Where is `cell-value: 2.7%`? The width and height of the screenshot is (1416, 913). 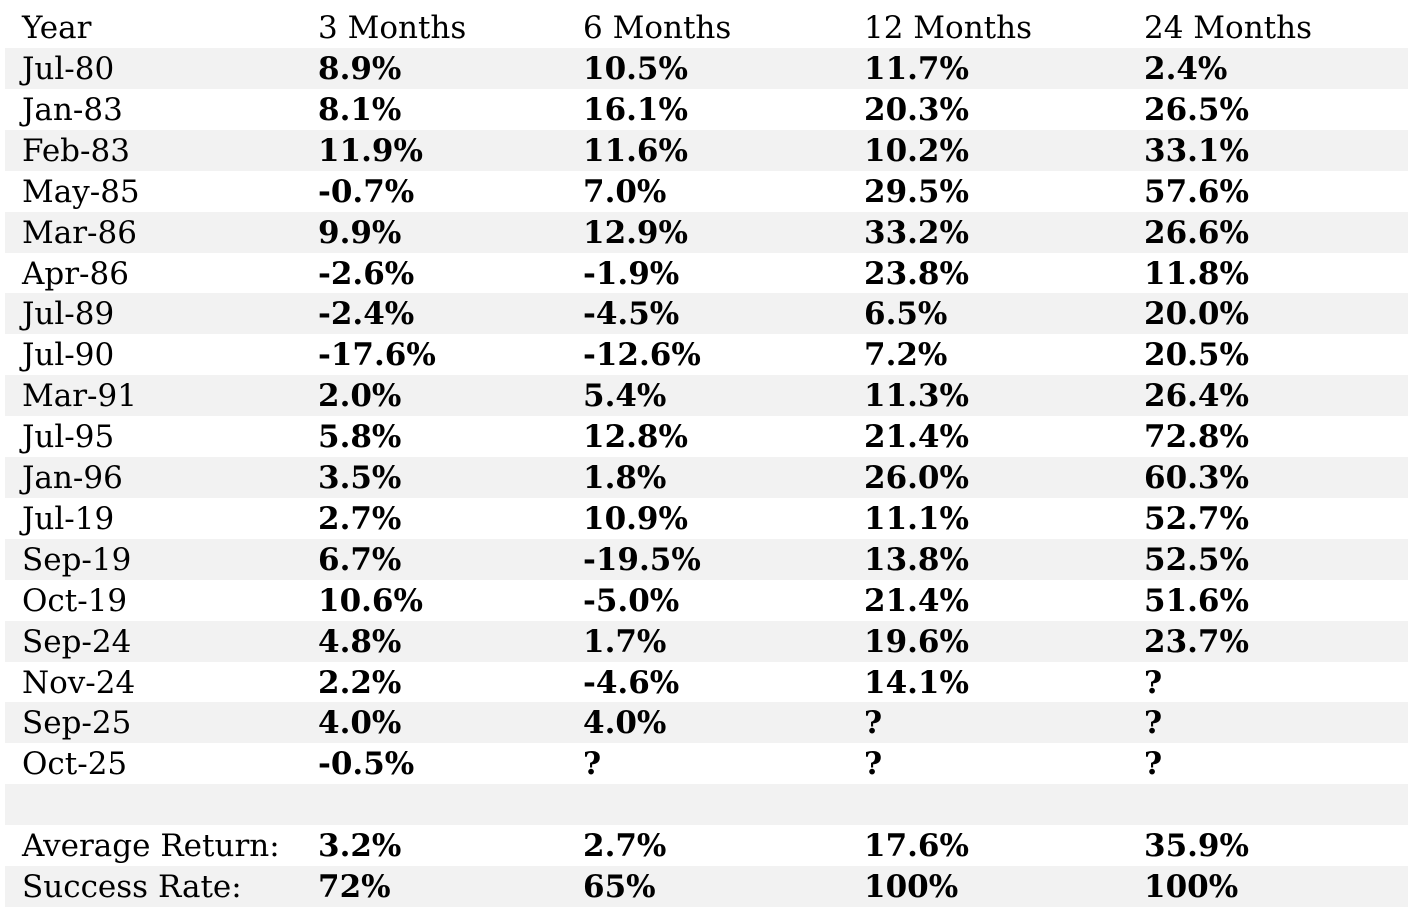
cell-value: 2.7% is located at coordinates (625, 846).